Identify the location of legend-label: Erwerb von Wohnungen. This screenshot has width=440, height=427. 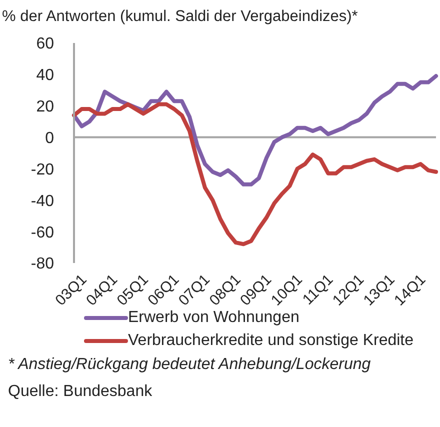
(214, 318).